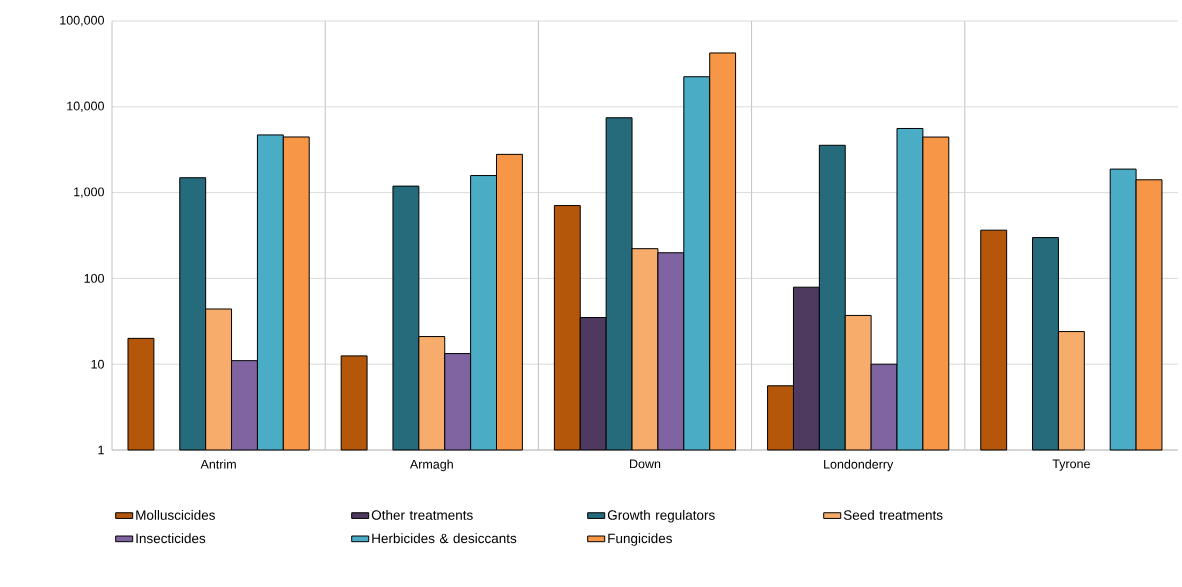 The width and height of the screenshot is (1182, 587). What do you see at coordinates (640, 539) in the screenshot?
I see `legend-label: Fungicides` at bounding box center [640, 539].